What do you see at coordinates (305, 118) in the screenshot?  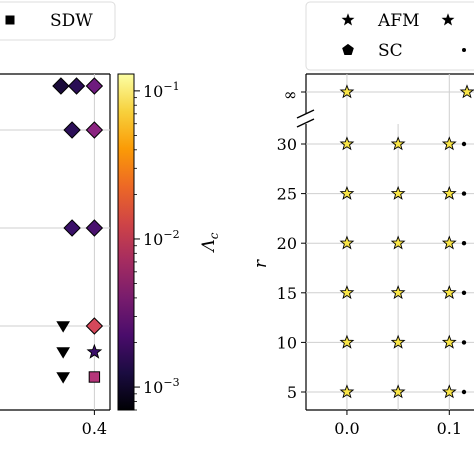 I see `axis-break-marks` at bounding box center [305, 118].